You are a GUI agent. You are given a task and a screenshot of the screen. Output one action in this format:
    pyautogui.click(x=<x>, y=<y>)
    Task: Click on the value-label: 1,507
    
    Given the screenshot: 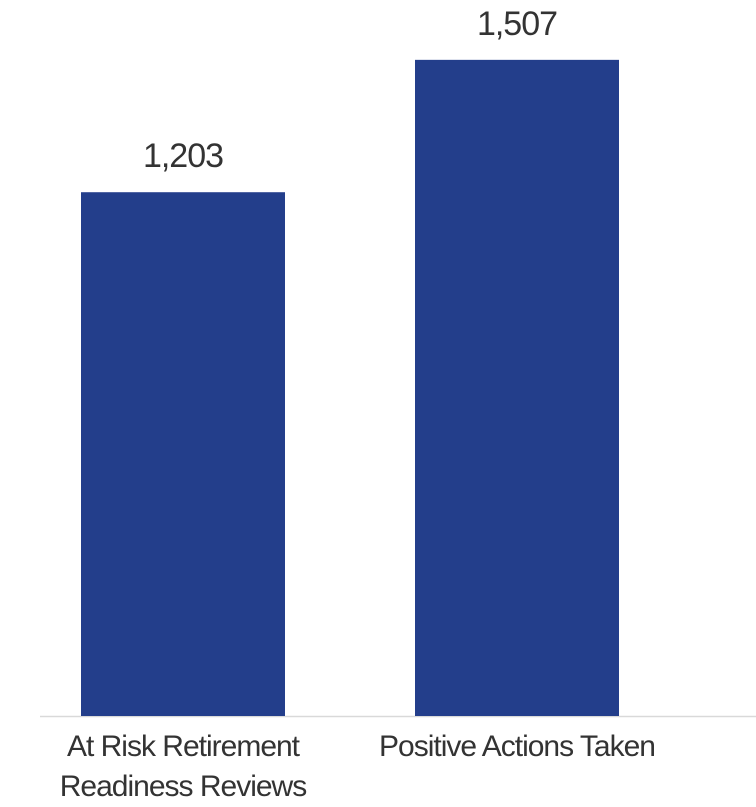 What is the action you would take?
    pyautogui.click(x=517, y=23)
    